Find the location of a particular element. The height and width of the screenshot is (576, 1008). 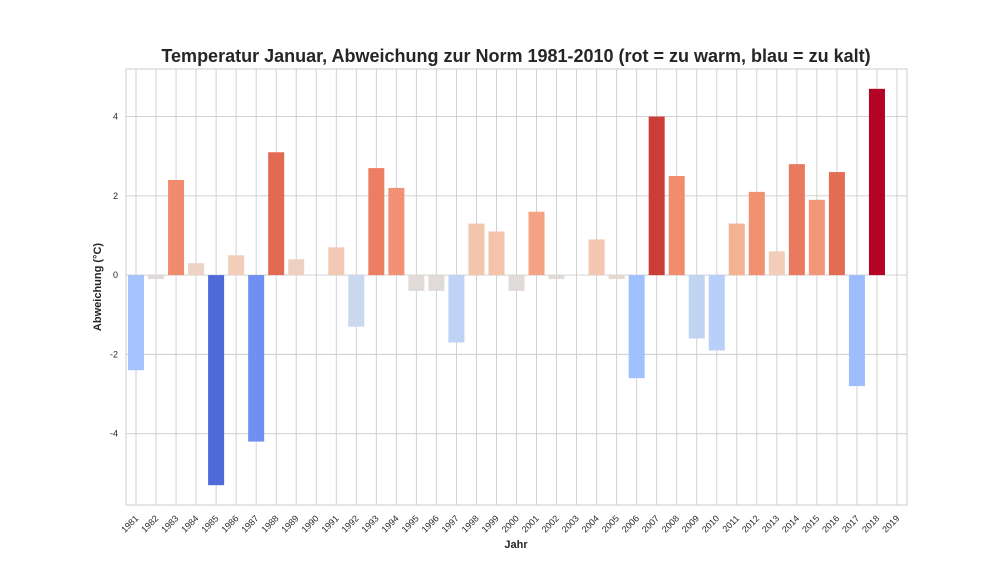

bar-1992 is located at coordinates (356, 301).